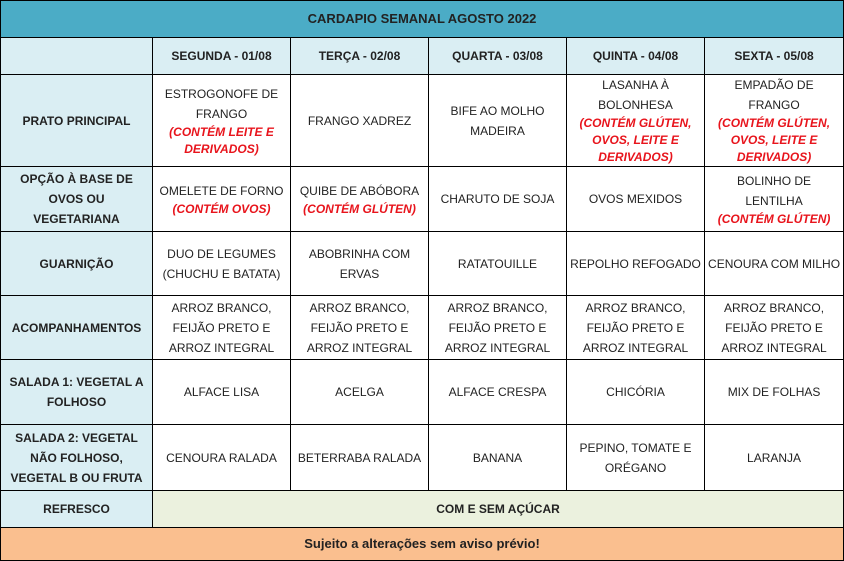 The image size is (844, 561). What do you see at coordinates (76, 56) in the screenshot?
I see `corner-cell` at bounding box center [76, 56].